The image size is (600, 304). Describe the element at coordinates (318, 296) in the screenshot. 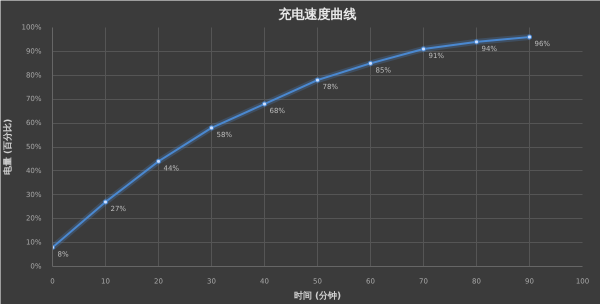

I see `x-axis-title: 时间 (分钟)` at that location.